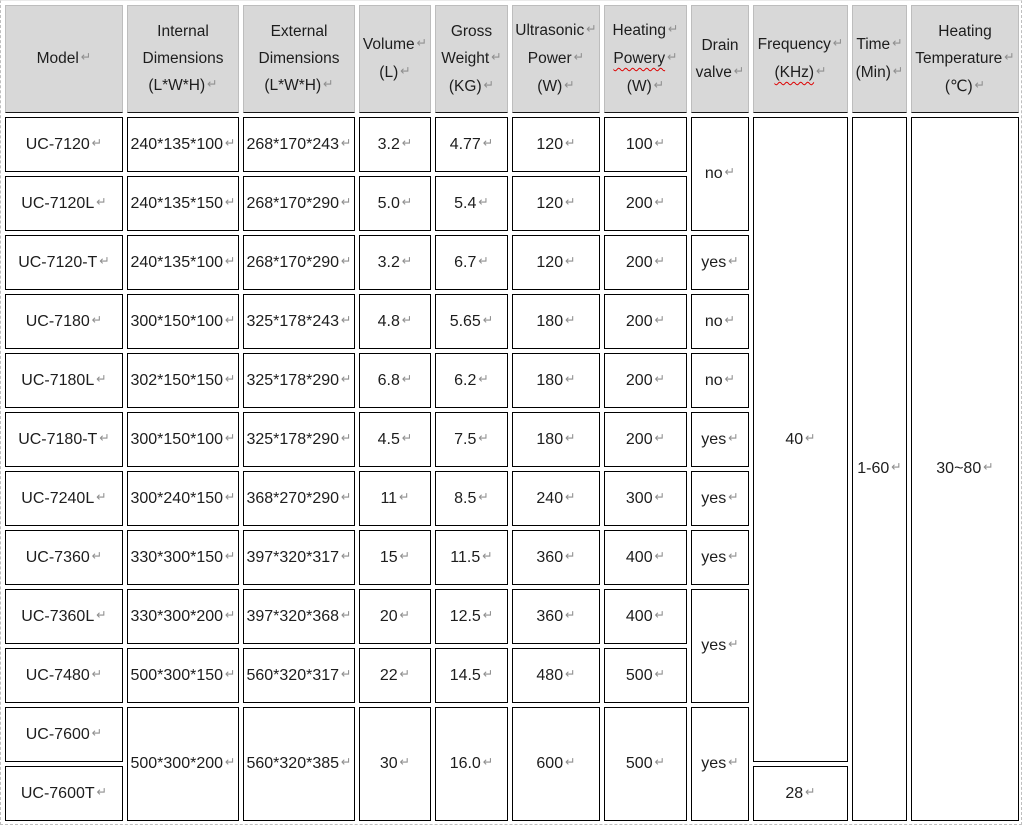  I want to click on cell-model: UC-7120-T ↵, so click(64, 262).